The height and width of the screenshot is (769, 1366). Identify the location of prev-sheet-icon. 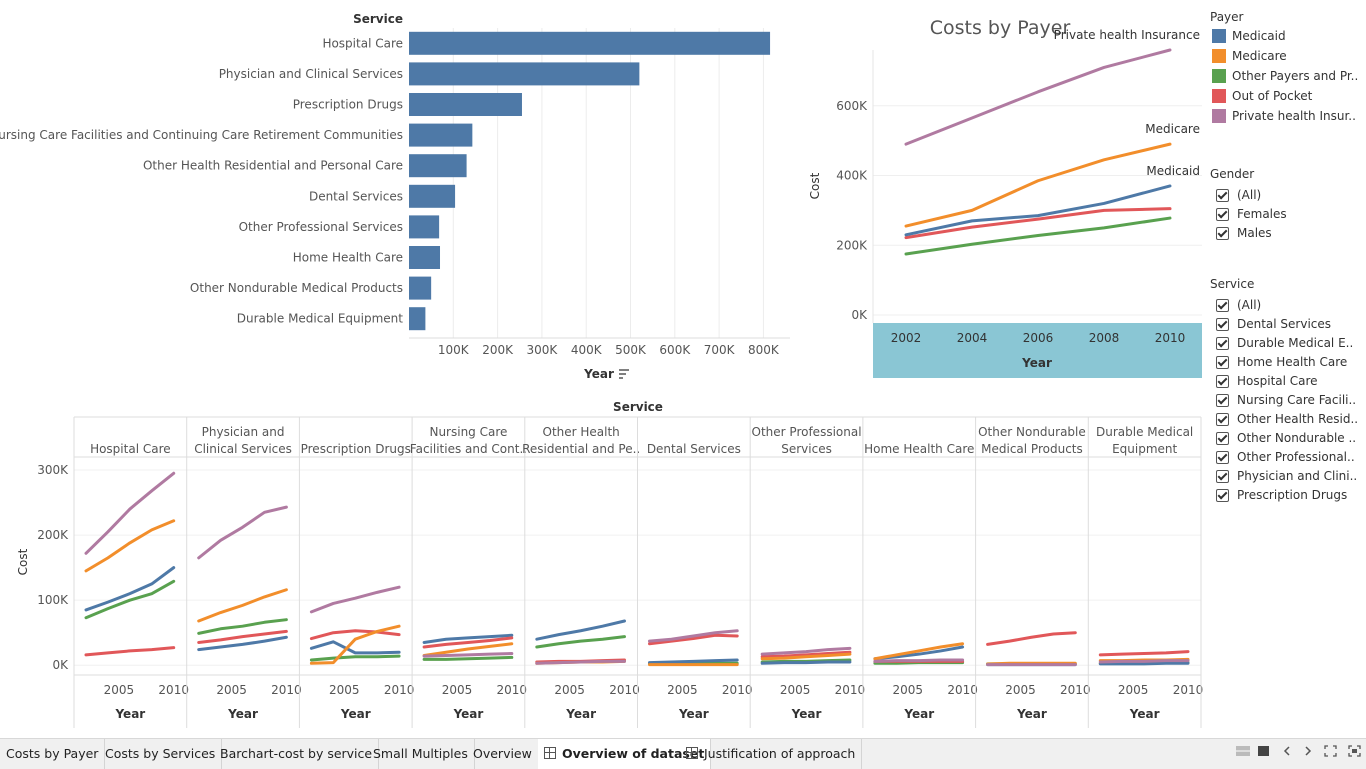
(1287, 752).